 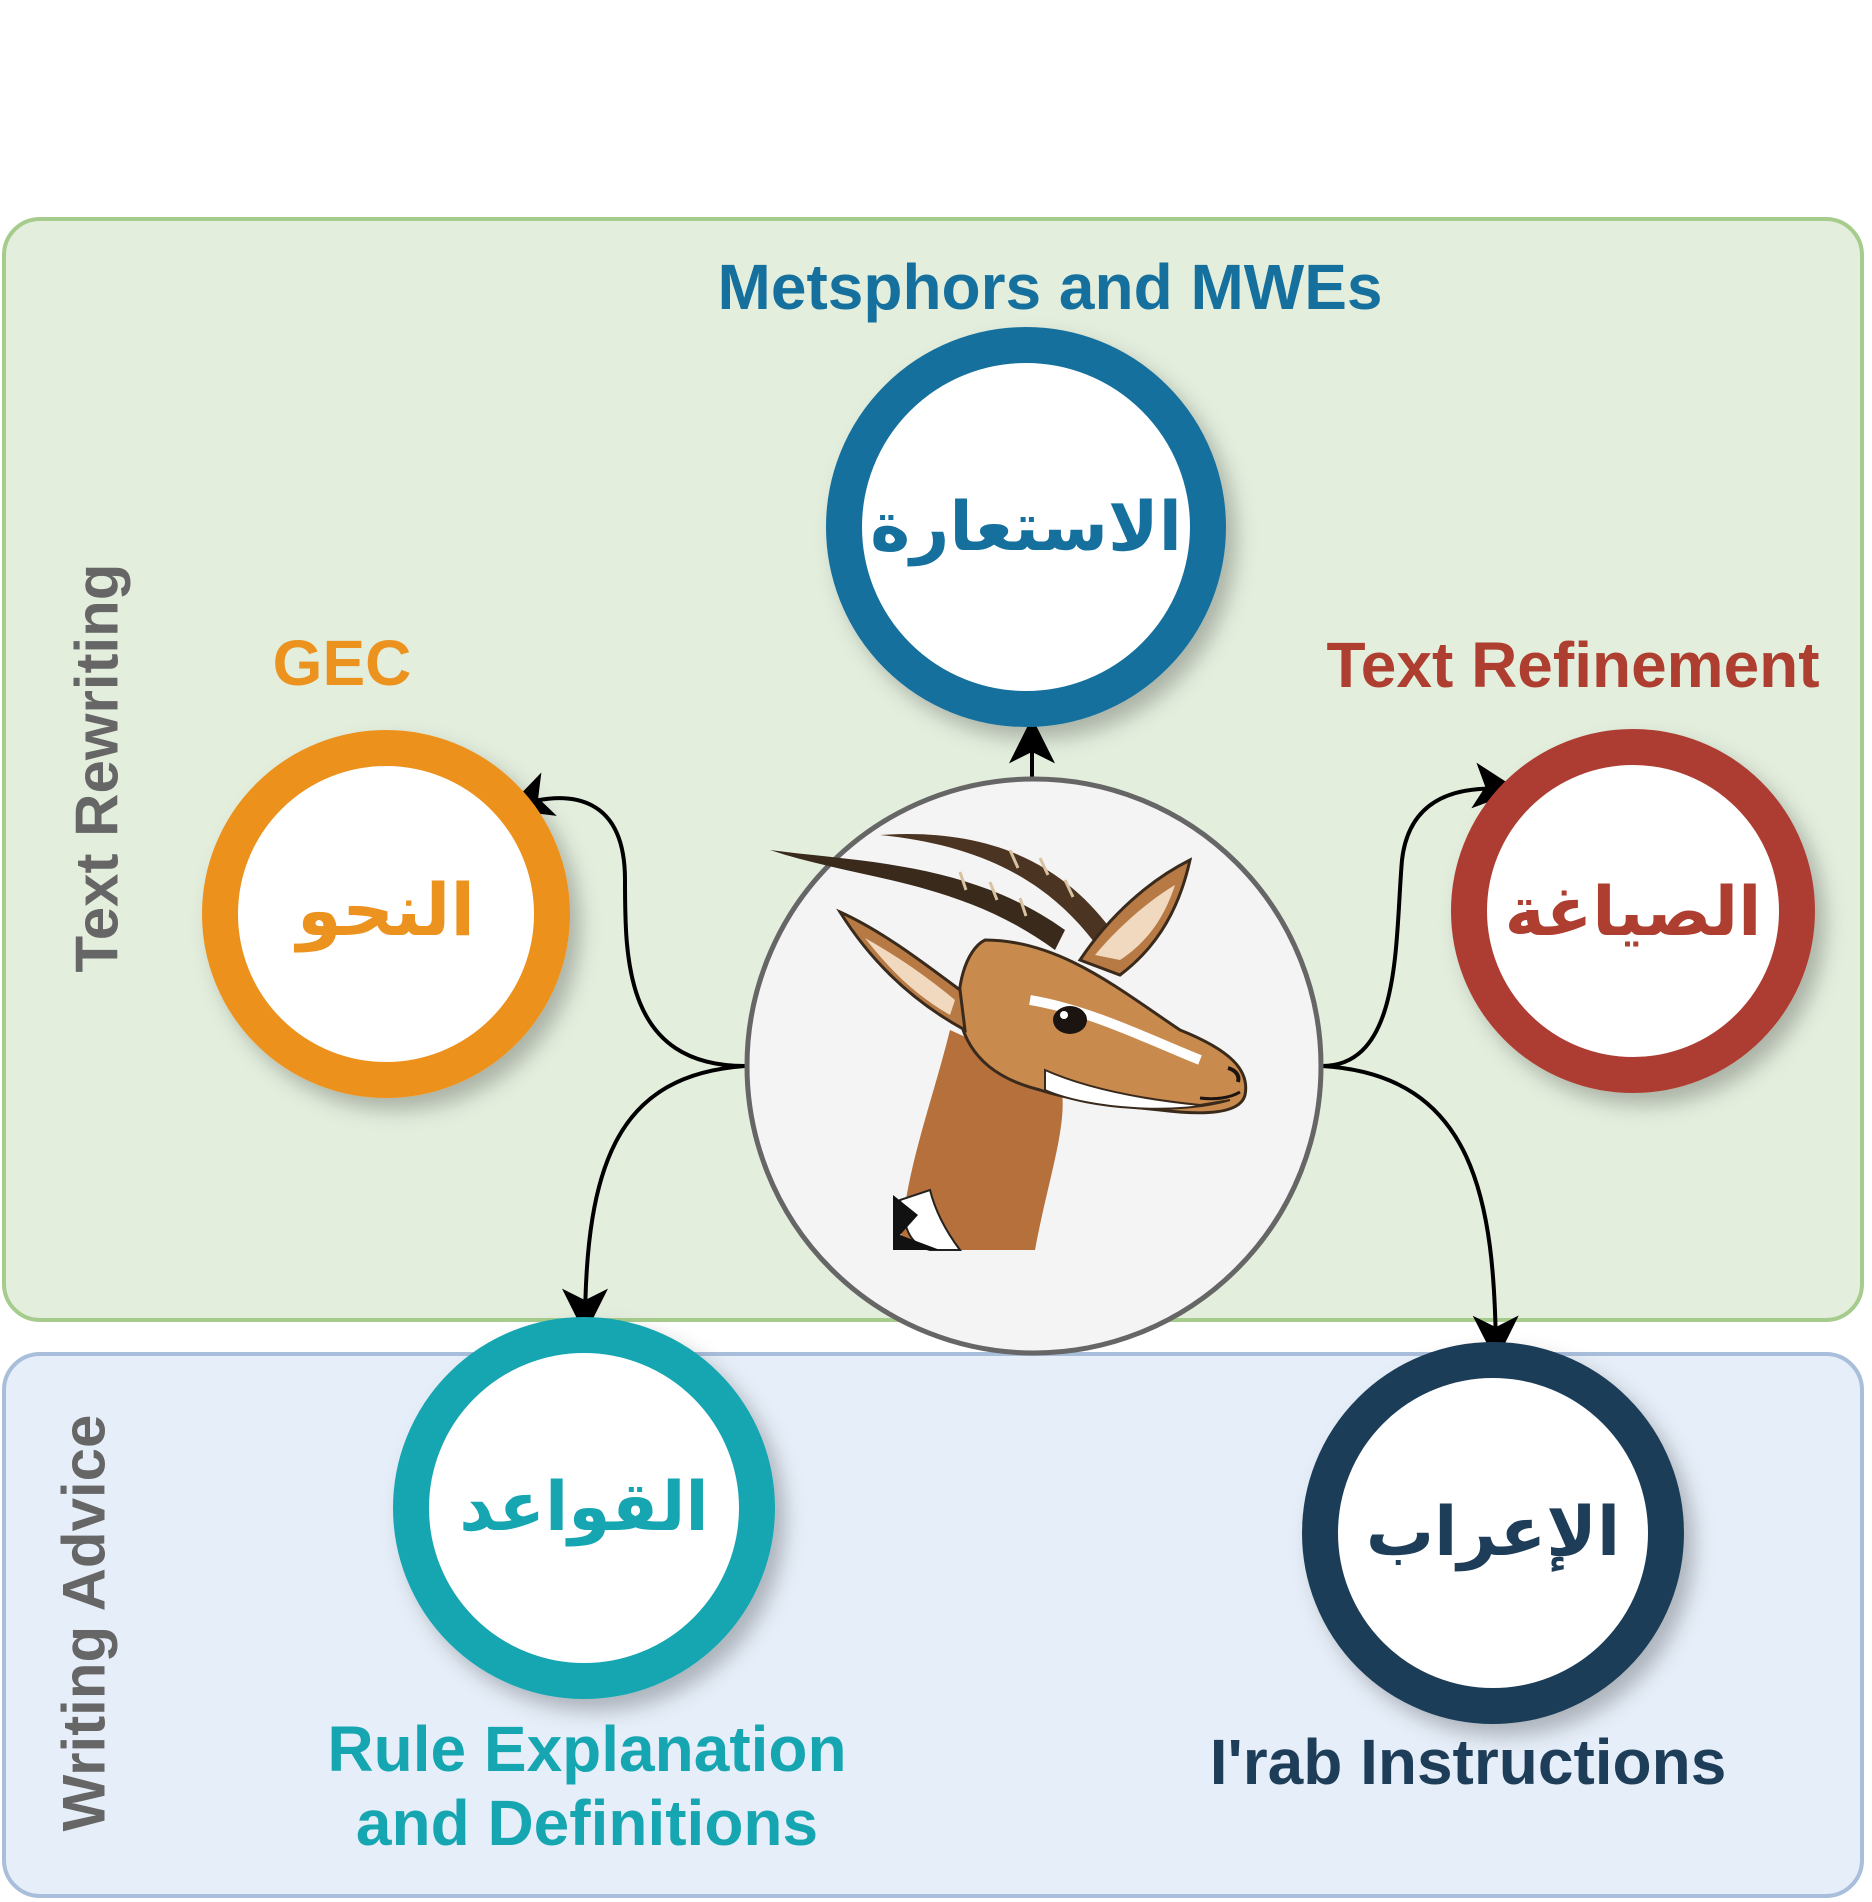 I want to click on title-gec: GEC, so click(x=342, y=662).